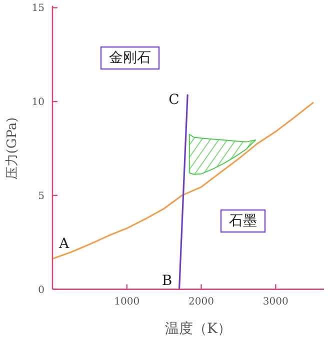 The image size is (331, 341). I want to click on x-tick-label: 2000, so click(201, 302).